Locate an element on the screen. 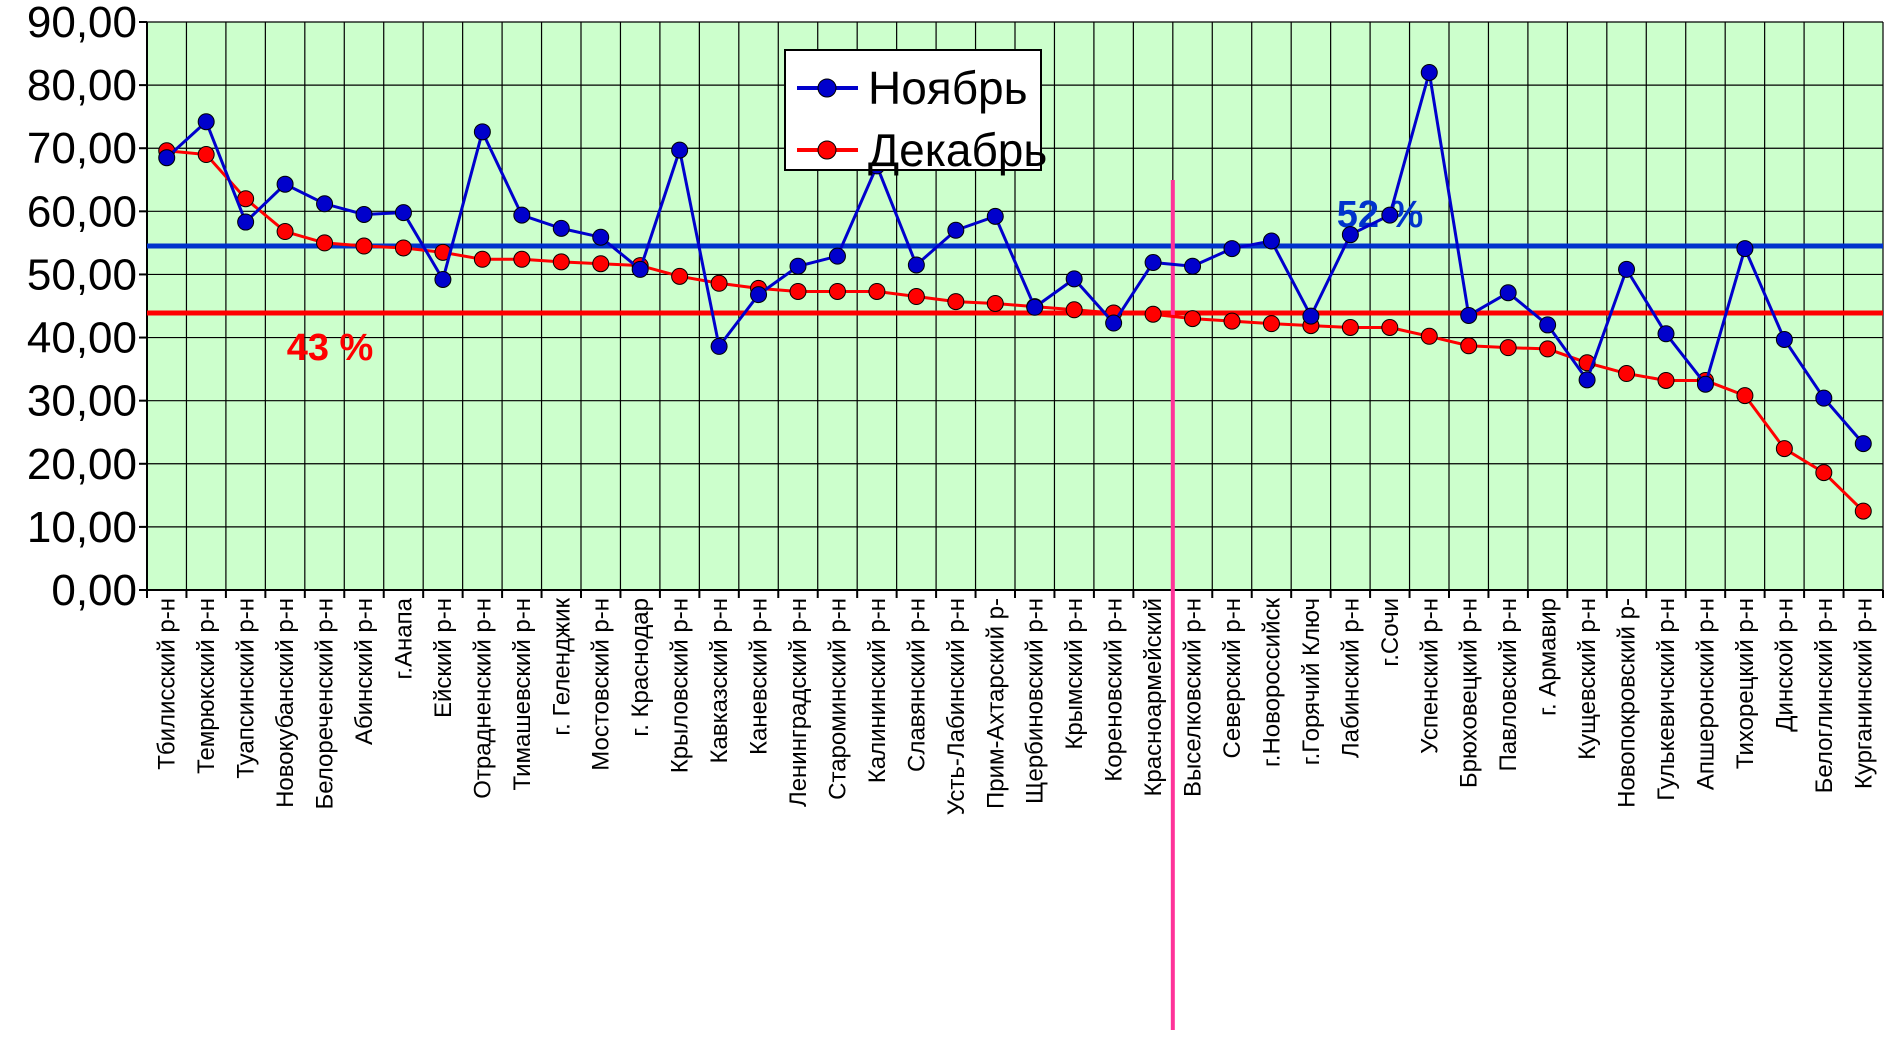  x-tick-label: Прим-Ахтарский р- is located at coordinates (995, 703).